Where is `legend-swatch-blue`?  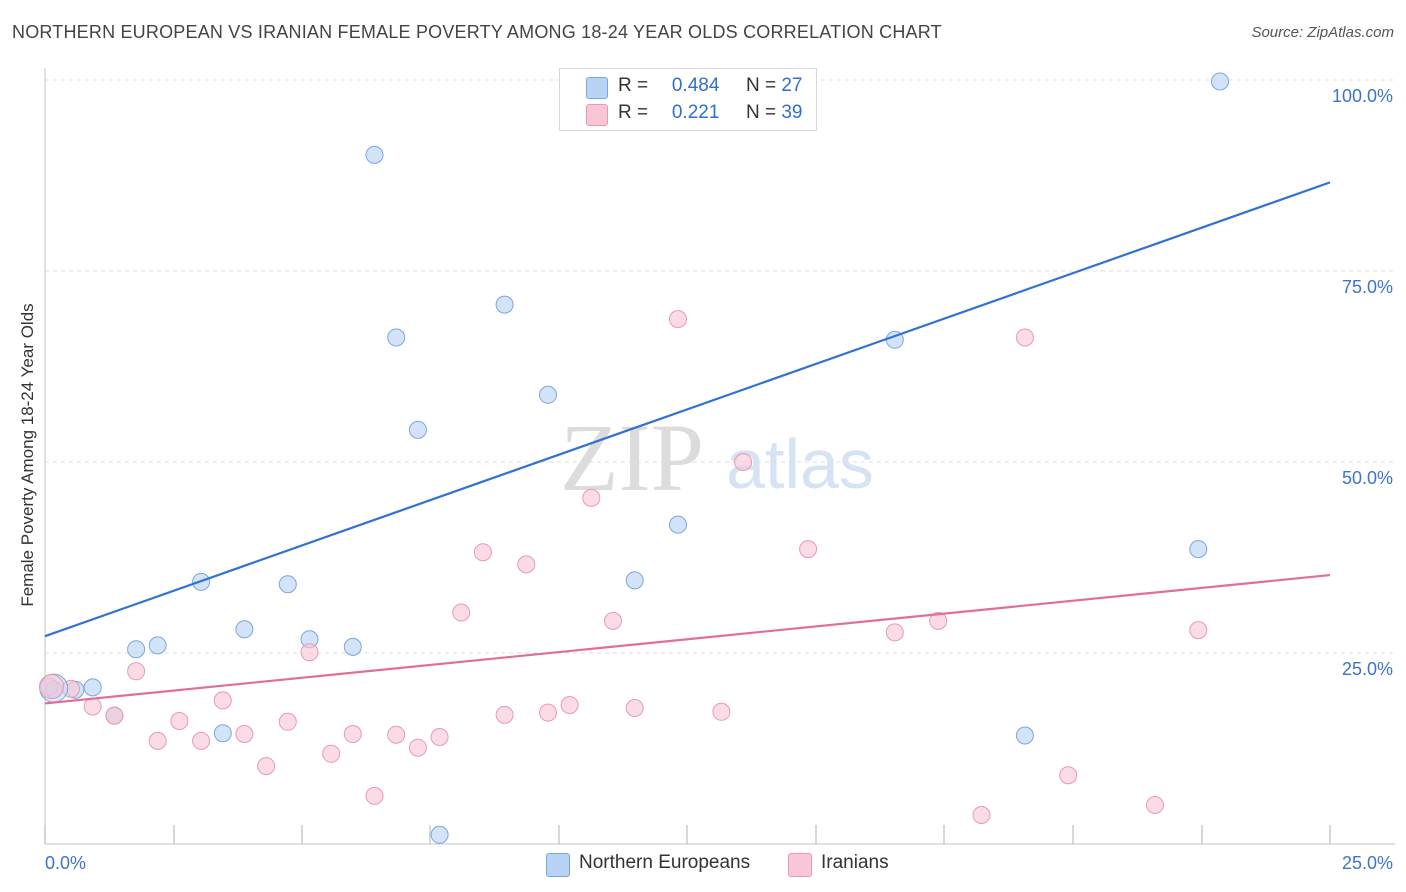 legend-swatch-blue is located at coordinates (597, 88).